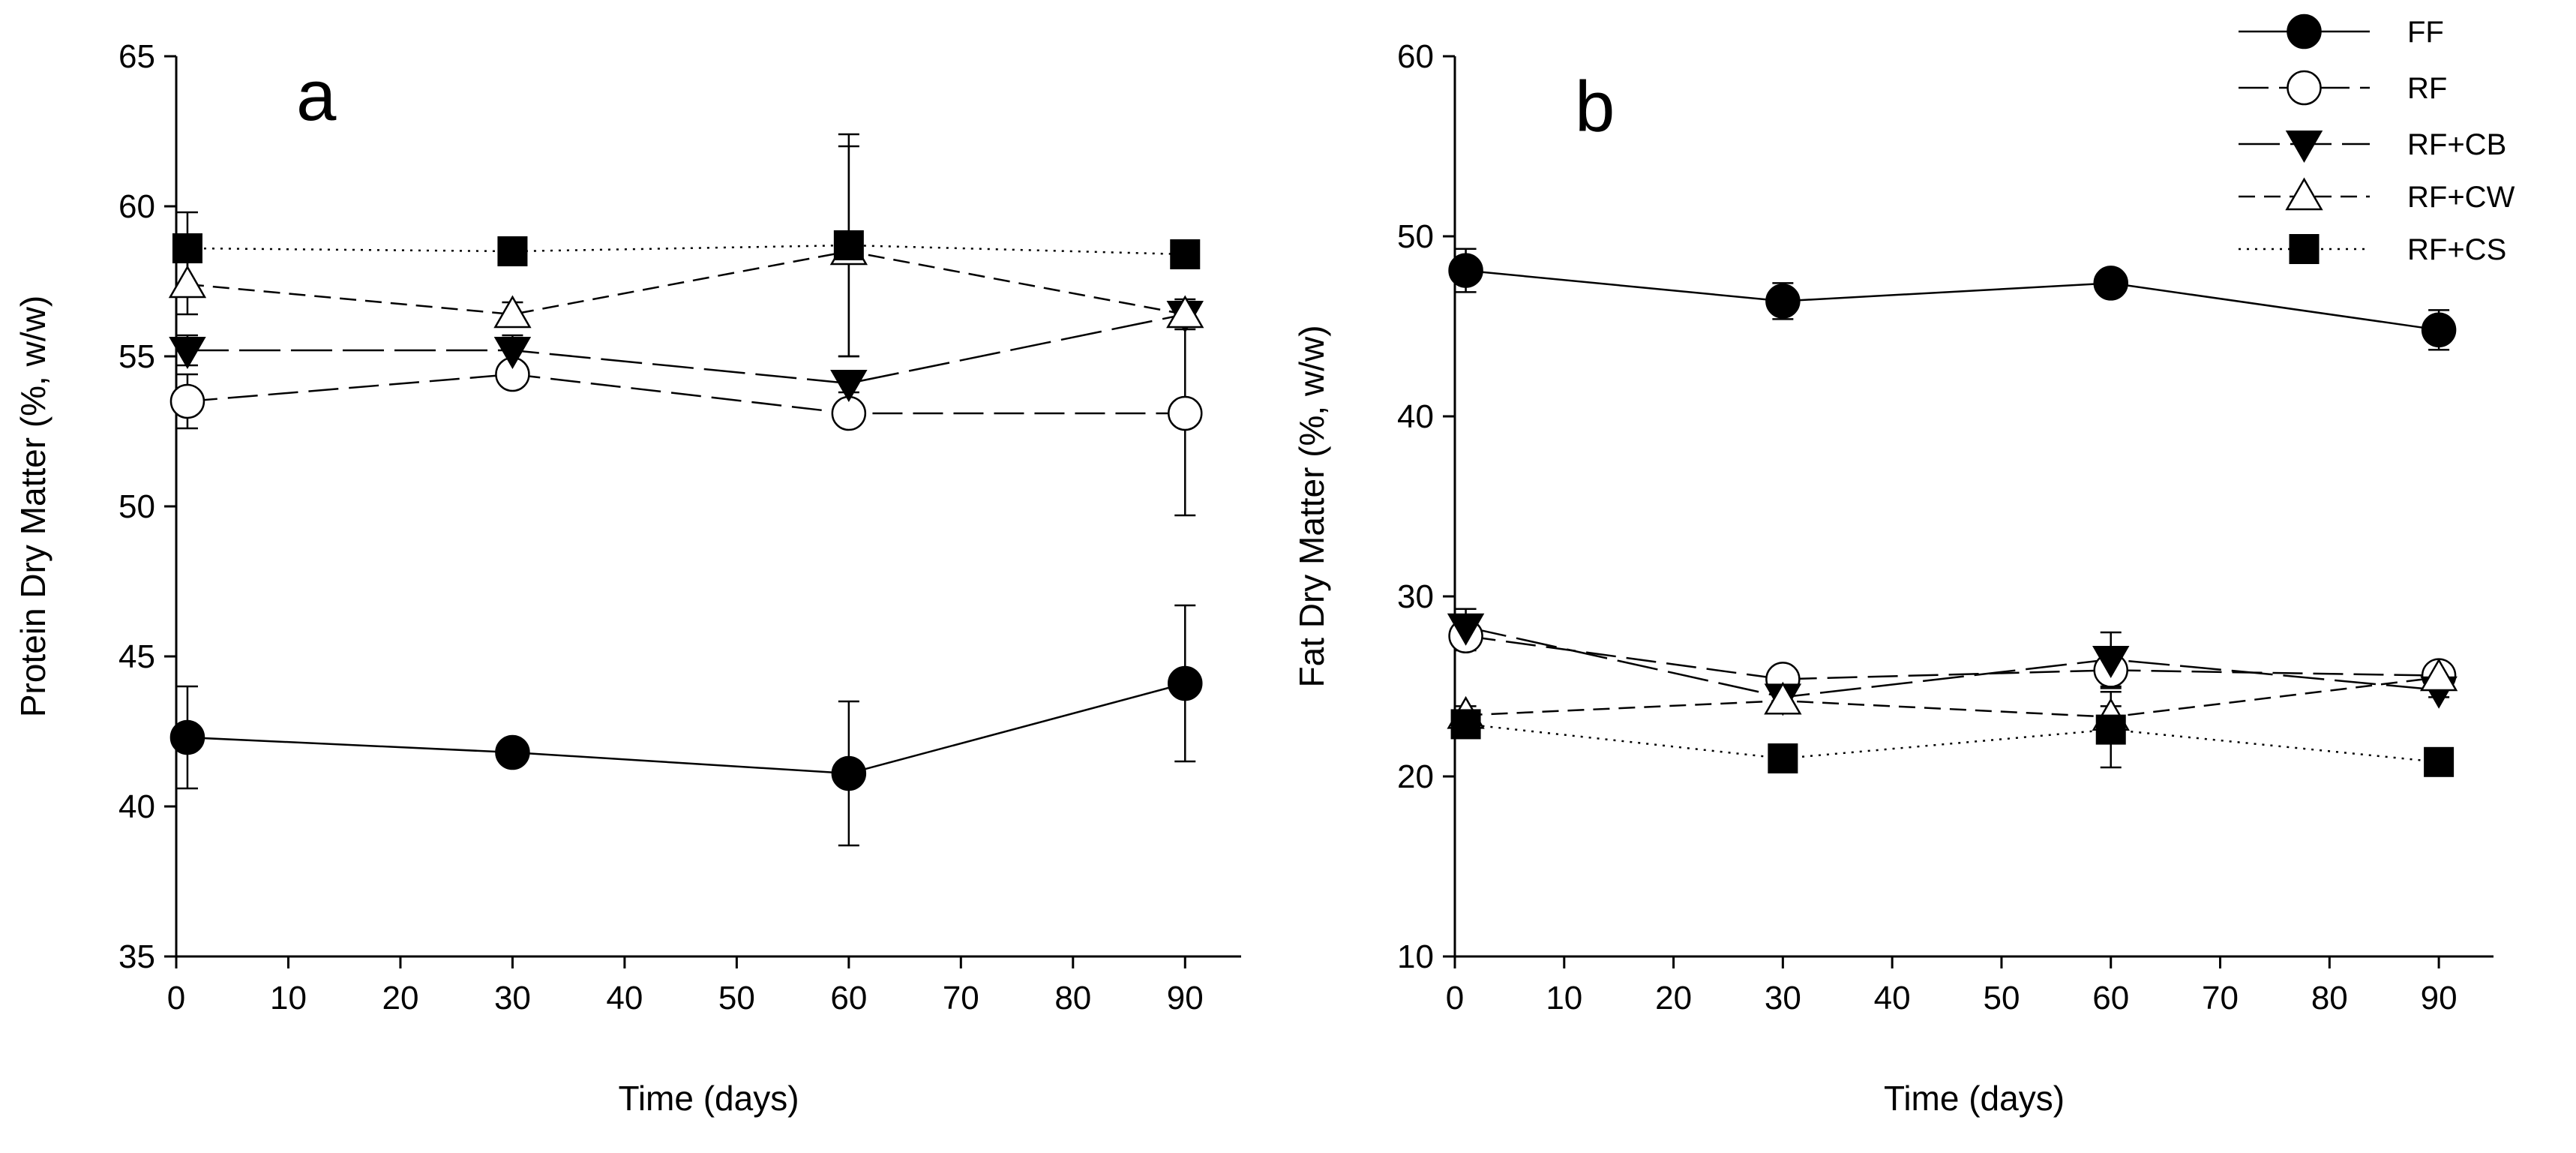  Describe the element at coordinates (137, 56) in the screenshot. I see `y-tick-label: 65` at that location.